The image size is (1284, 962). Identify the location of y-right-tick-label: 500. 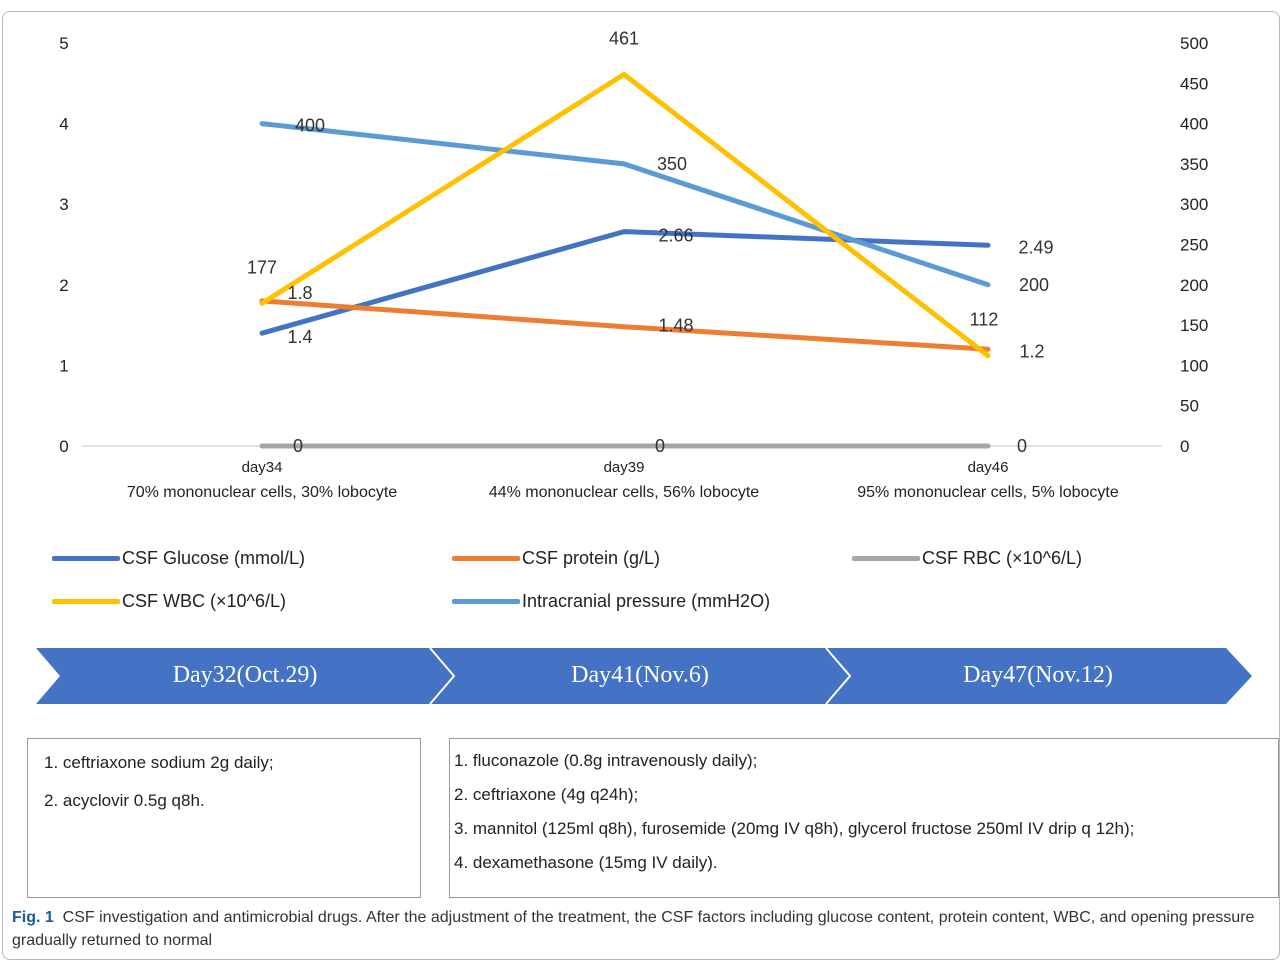
(1194, 43).